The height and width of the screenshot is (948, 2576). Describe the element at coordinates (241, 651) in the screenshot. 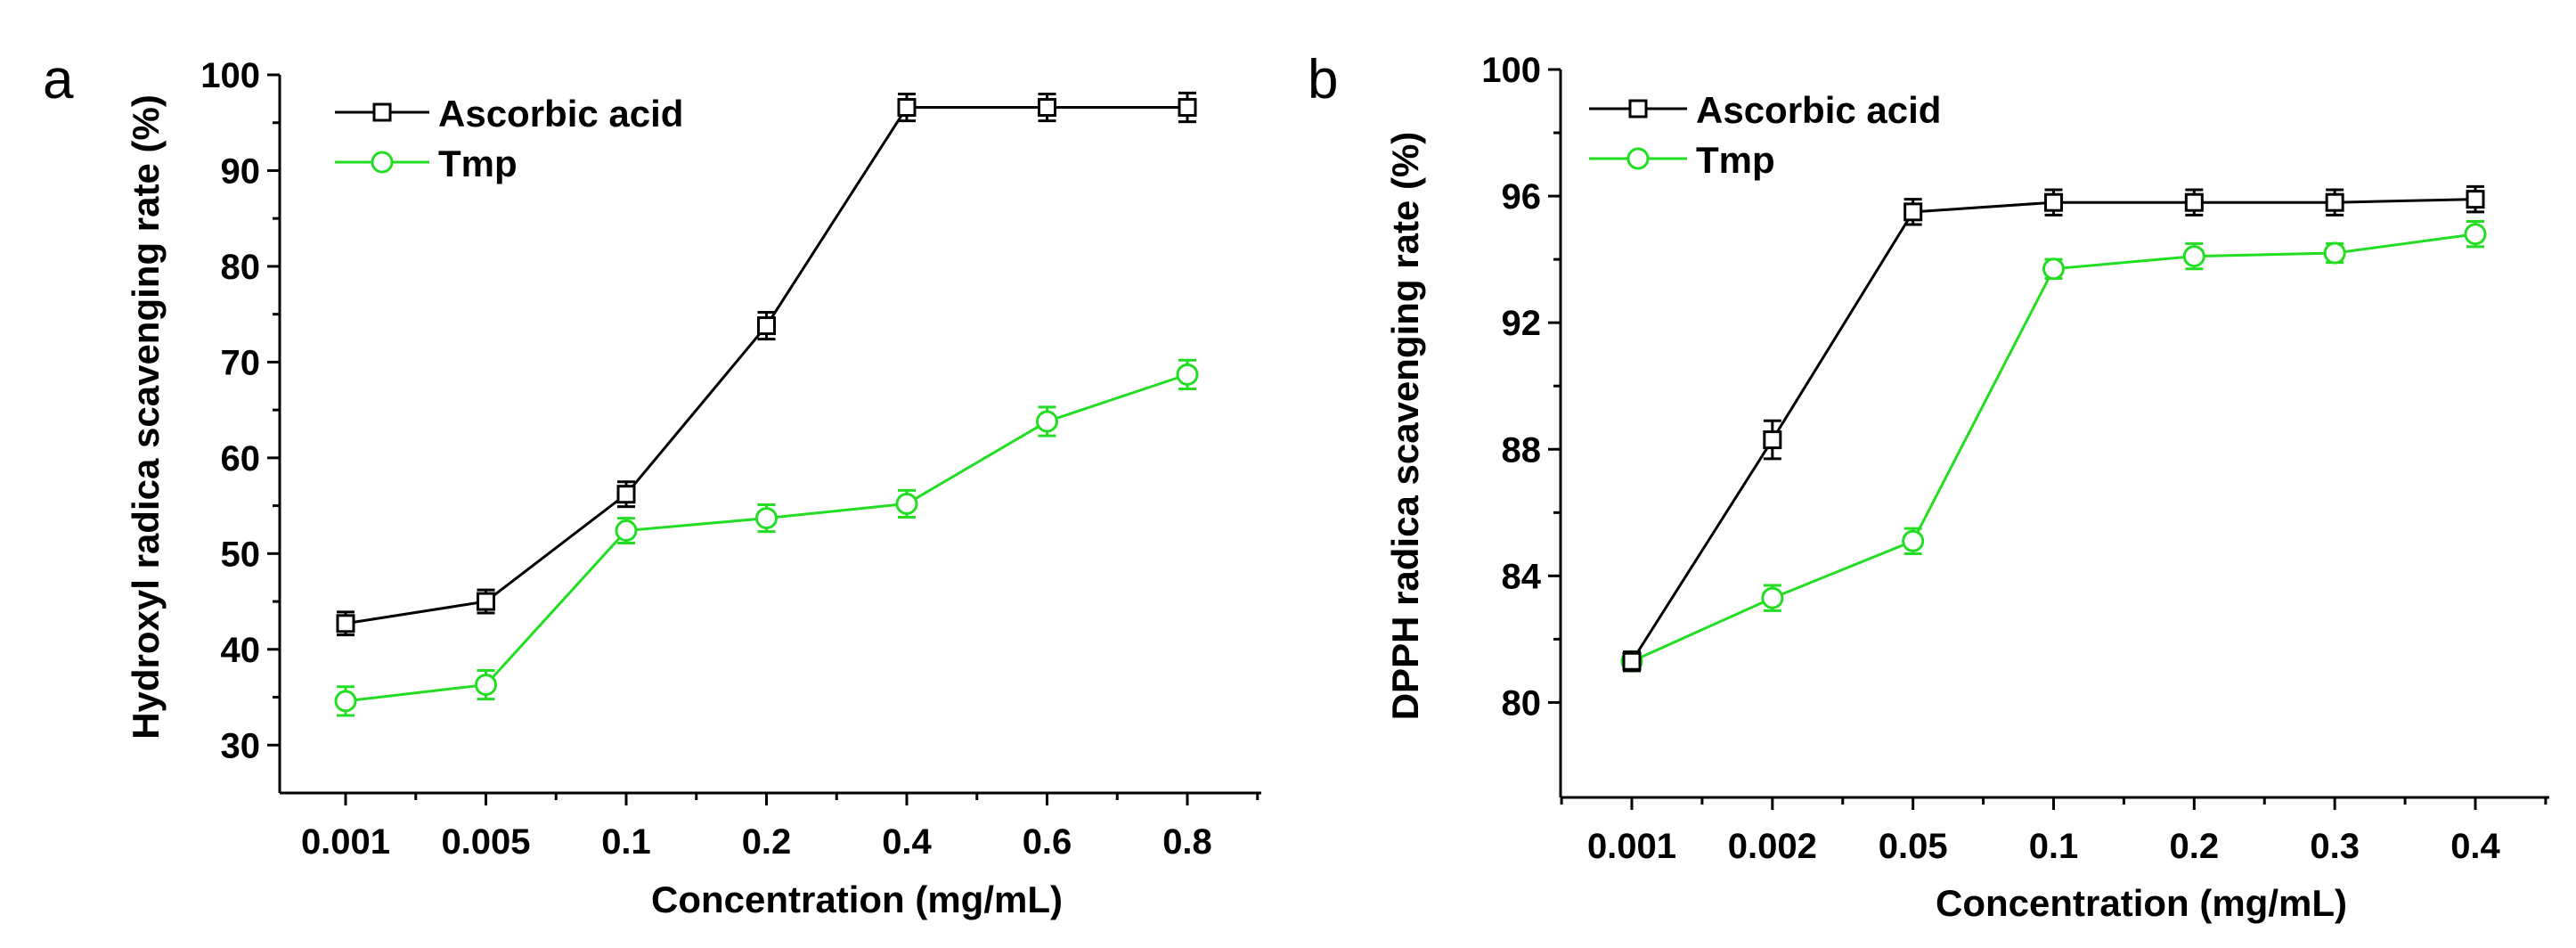

I see `y-tick-label: 40` at that location.